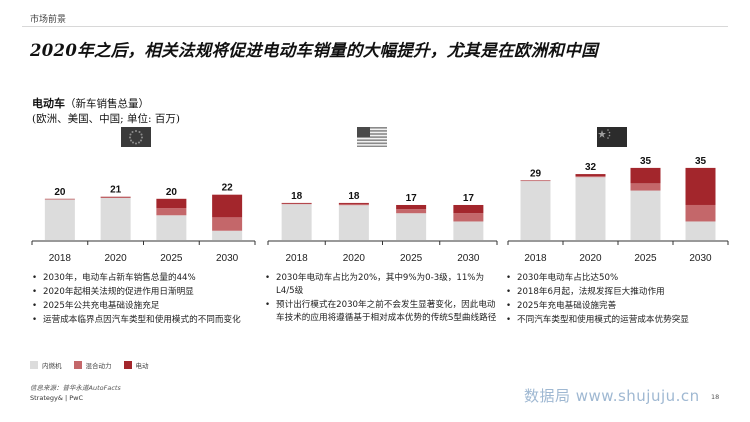 The width and height of the screenshot is (750, 422). Describe the element at coordinates (381, 285) in the screenshot. I see `bullet-item: 2030年电动车占比为20%，其中9%为0-3级，11%为L4/5级` at that location.